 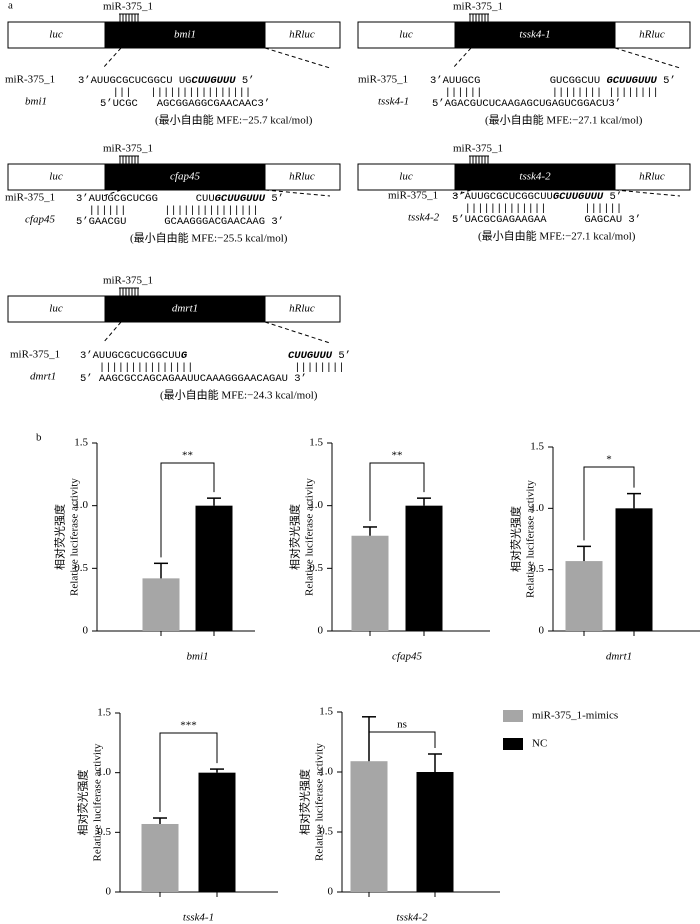 I want to click on bonds: |||||| |||||||||||||||, so click(x=167, y=211).